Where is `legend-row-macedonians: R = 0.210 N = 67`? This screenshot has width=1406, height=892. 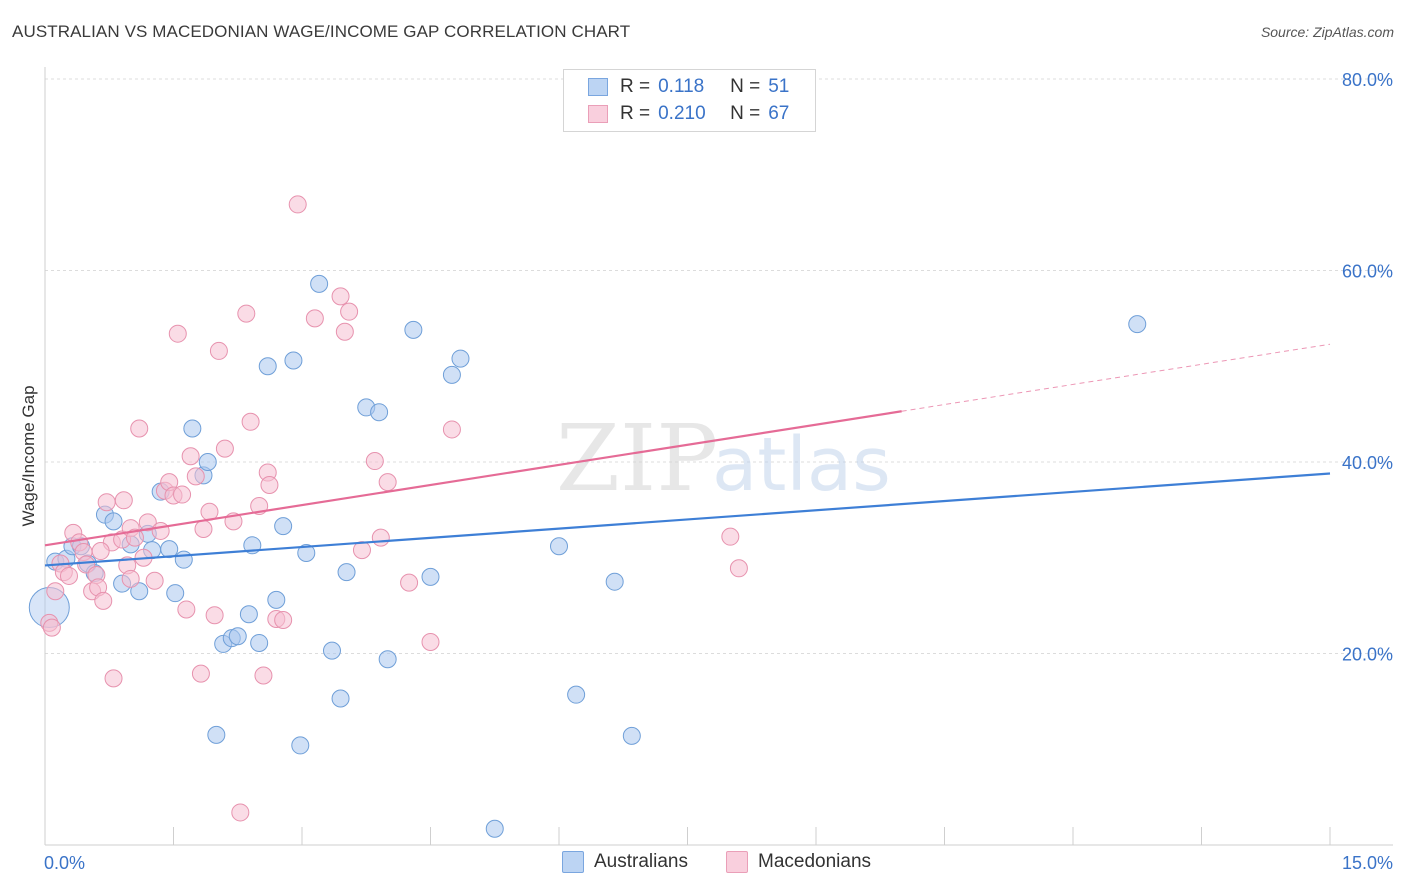 legend-row-macedonians: R = 0.210 N = 67 is located at coordinates (688, 114).